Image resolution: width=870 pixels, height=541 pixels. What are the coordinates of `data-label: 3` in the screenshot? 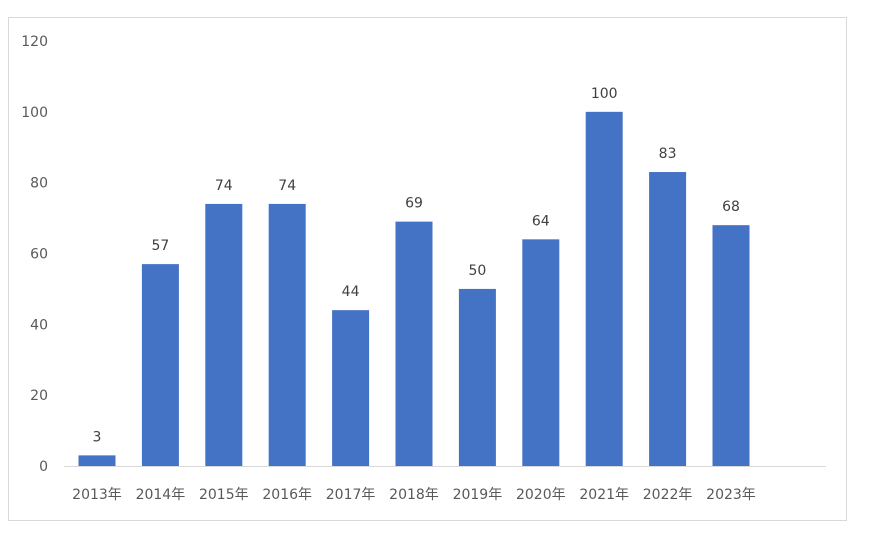 It's located at (97, 437).